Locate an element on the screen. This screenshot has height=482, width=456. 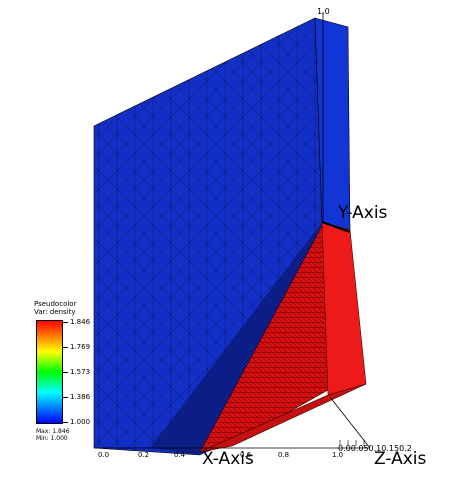
y-tick-label-top: 1.0 is located at coordinates (323, 11).